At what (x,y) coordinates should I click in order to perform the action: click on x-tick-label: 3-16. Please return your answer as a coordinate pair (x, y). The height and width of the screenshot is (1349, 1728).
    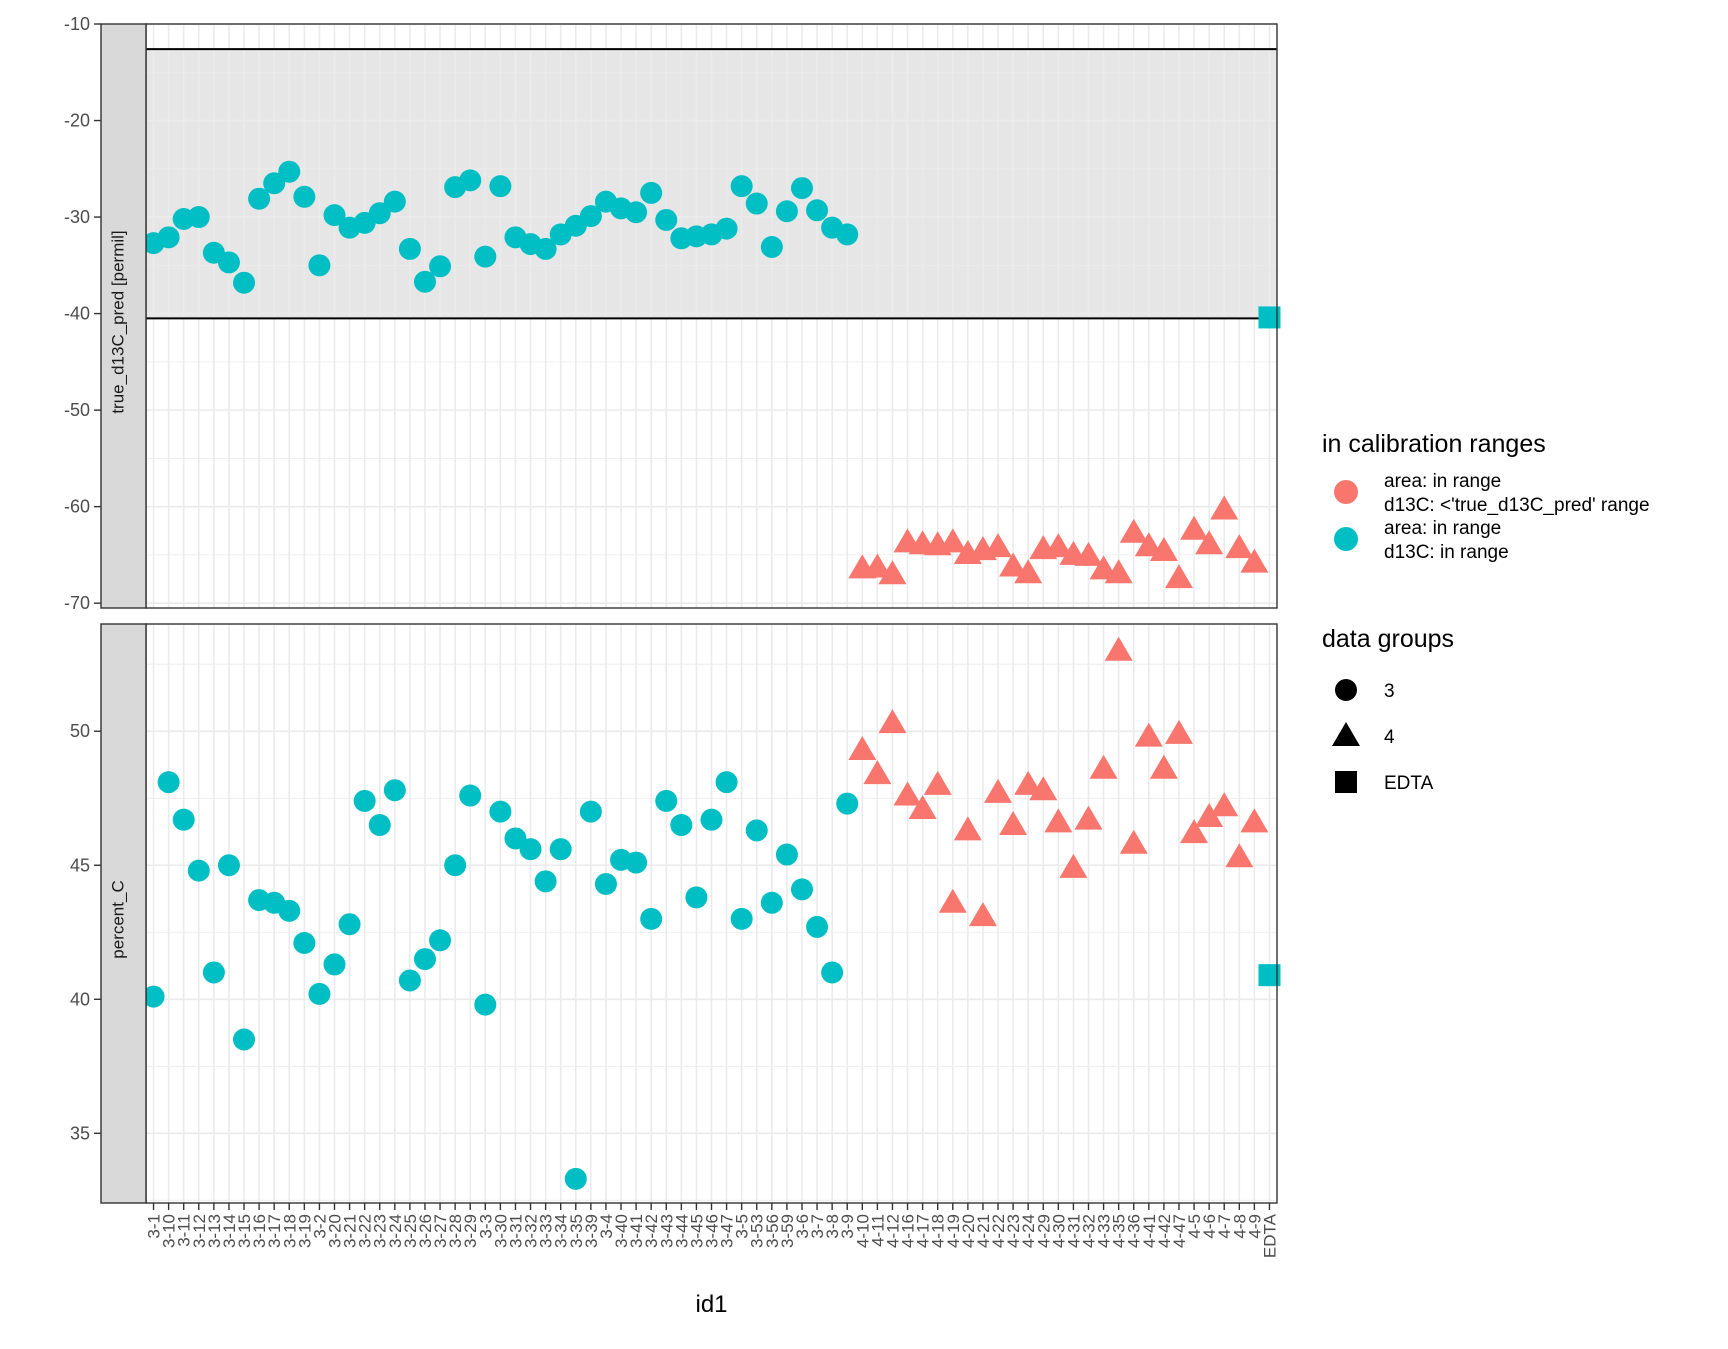
    Looking at the image, I should click on (259, 1231).